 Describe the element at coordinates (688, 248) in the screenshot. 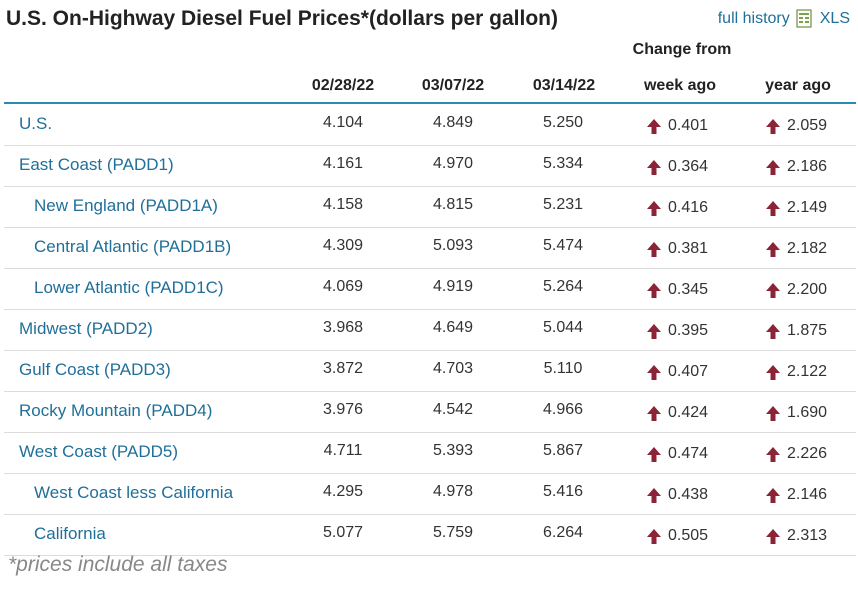

I see `week-change-value: 0.381` at that location.